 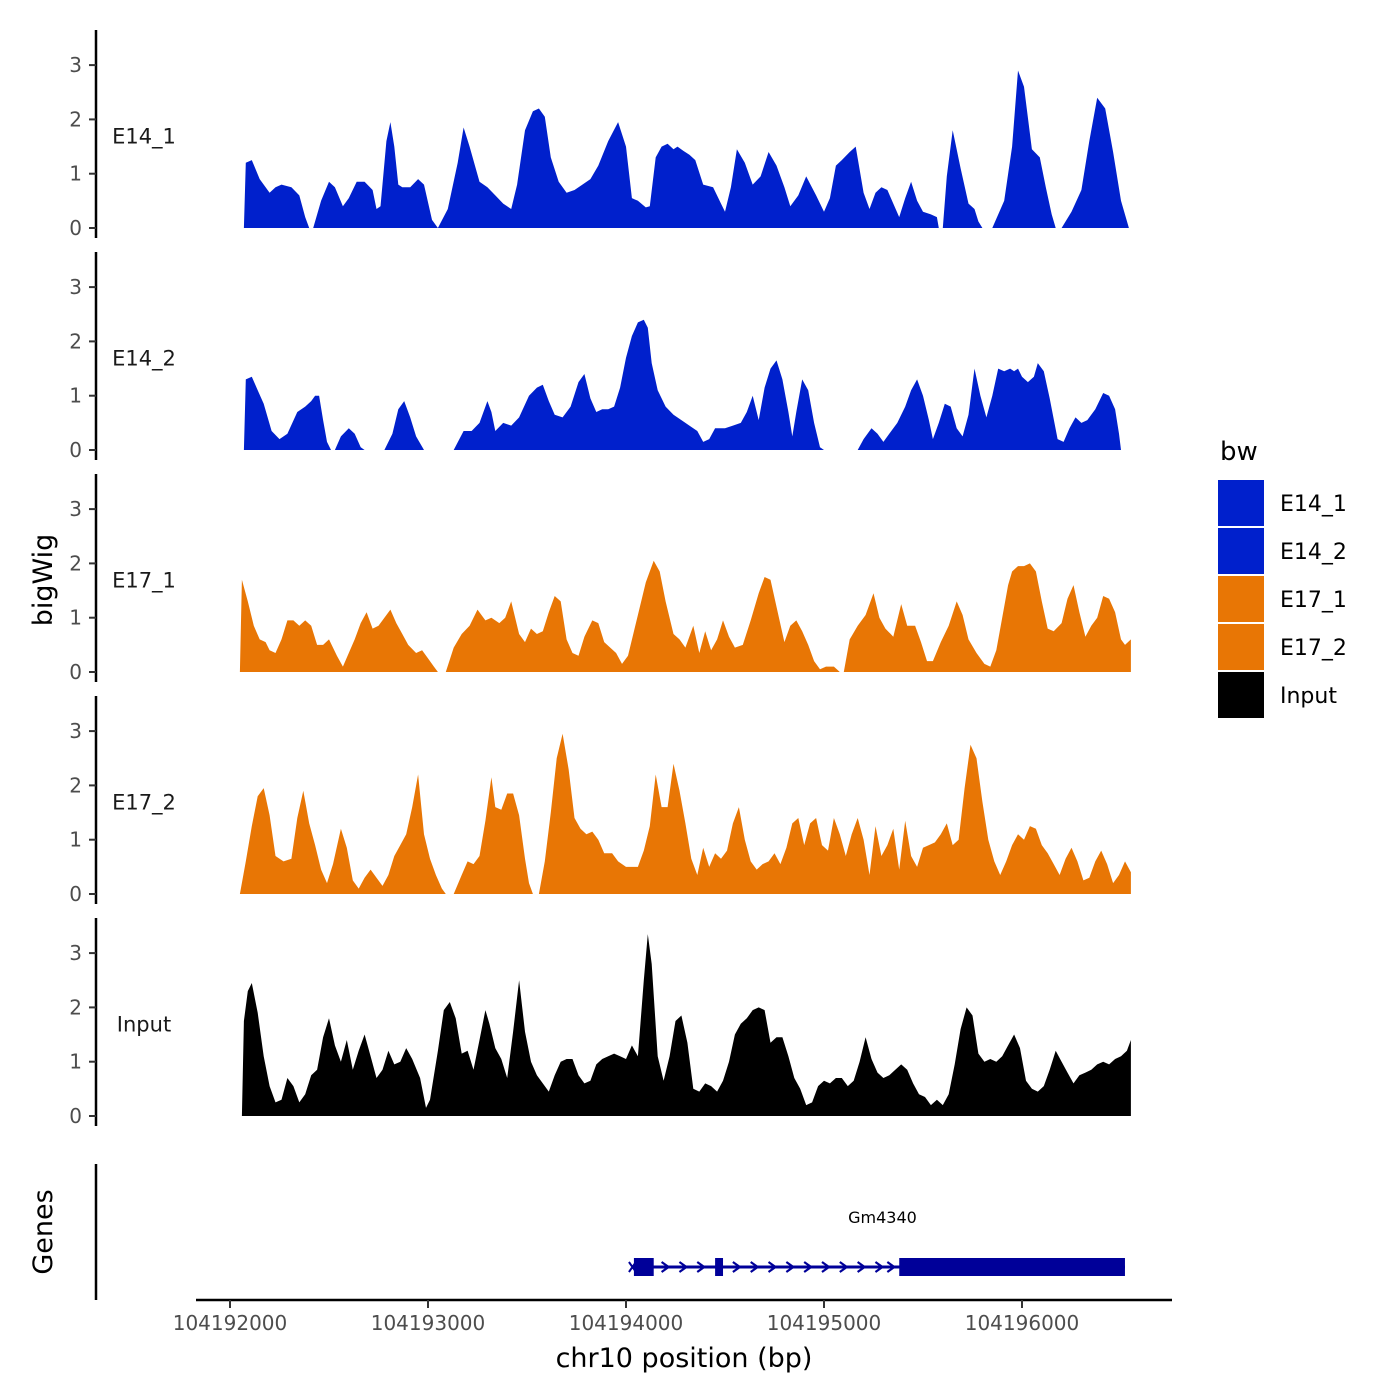 What do you see at coordinates (75, 785) in the screenshot?
I see `y-tick-label-E17_2-2: 2` at bounding box center [75, 785].